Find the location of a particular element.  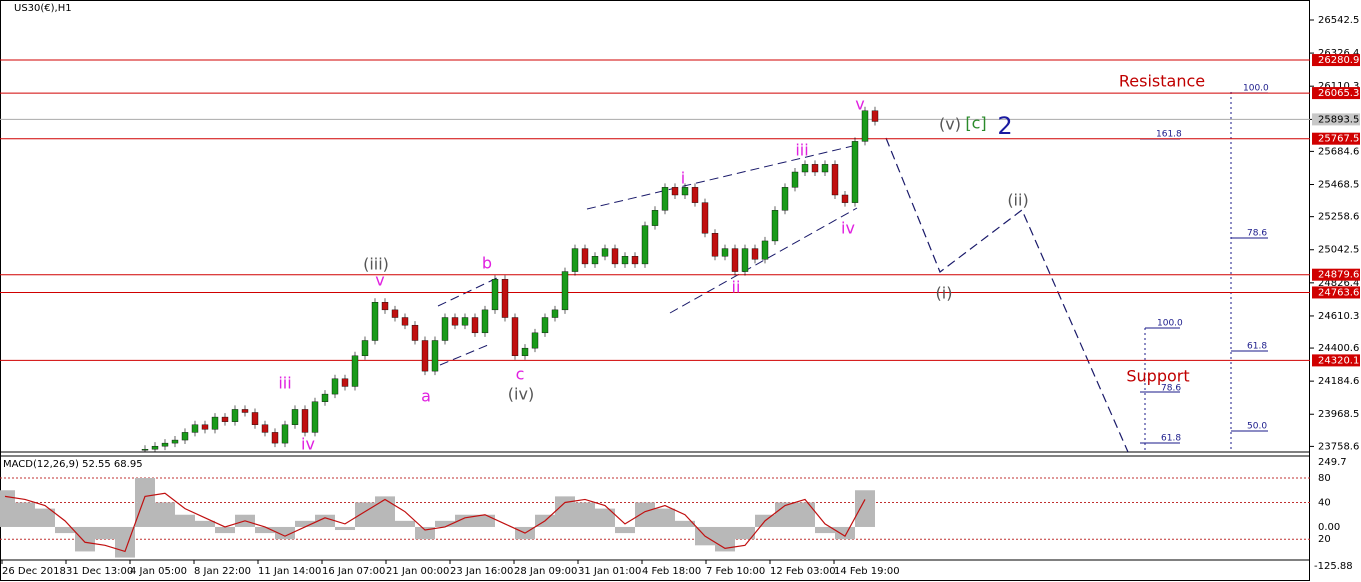

wave-label: Resistance is located at coordinates (1162, 81).